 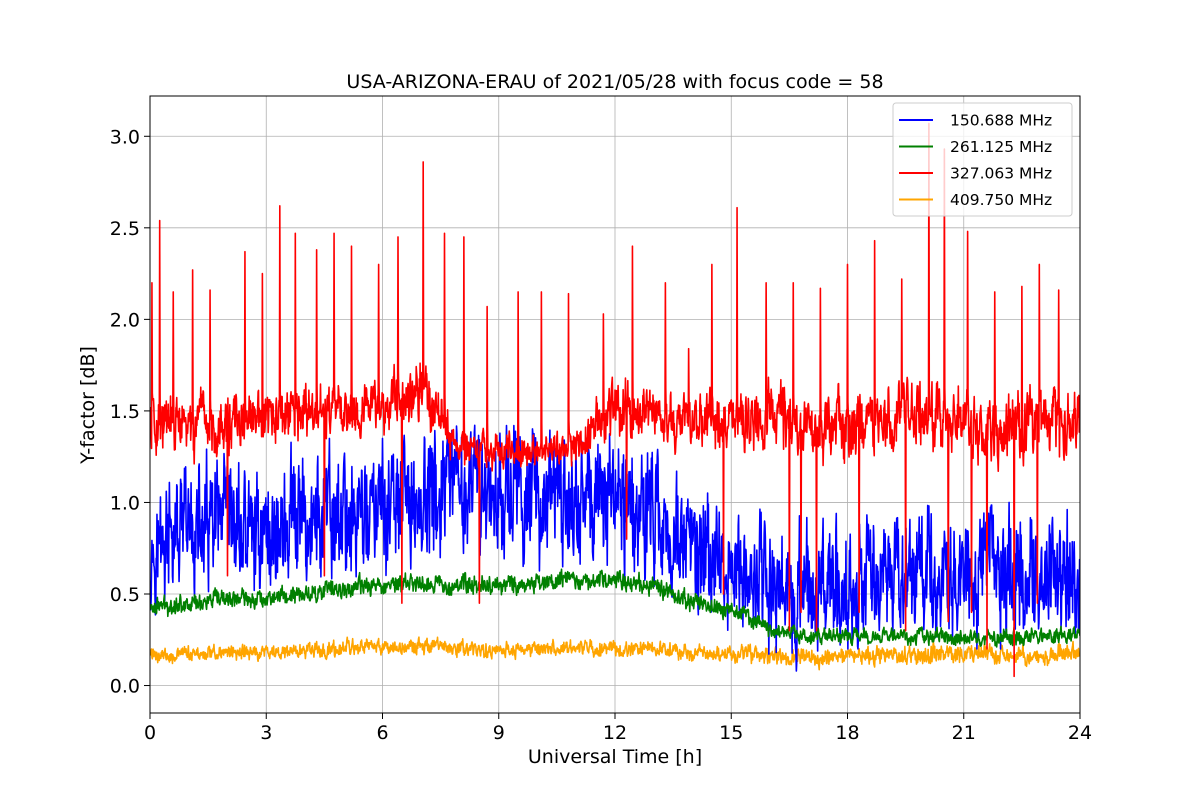 What do you see at coordinates (125, 595) in the screenshot?
I see `y-tick-label: 0.5` at bounding box center [125, 595].